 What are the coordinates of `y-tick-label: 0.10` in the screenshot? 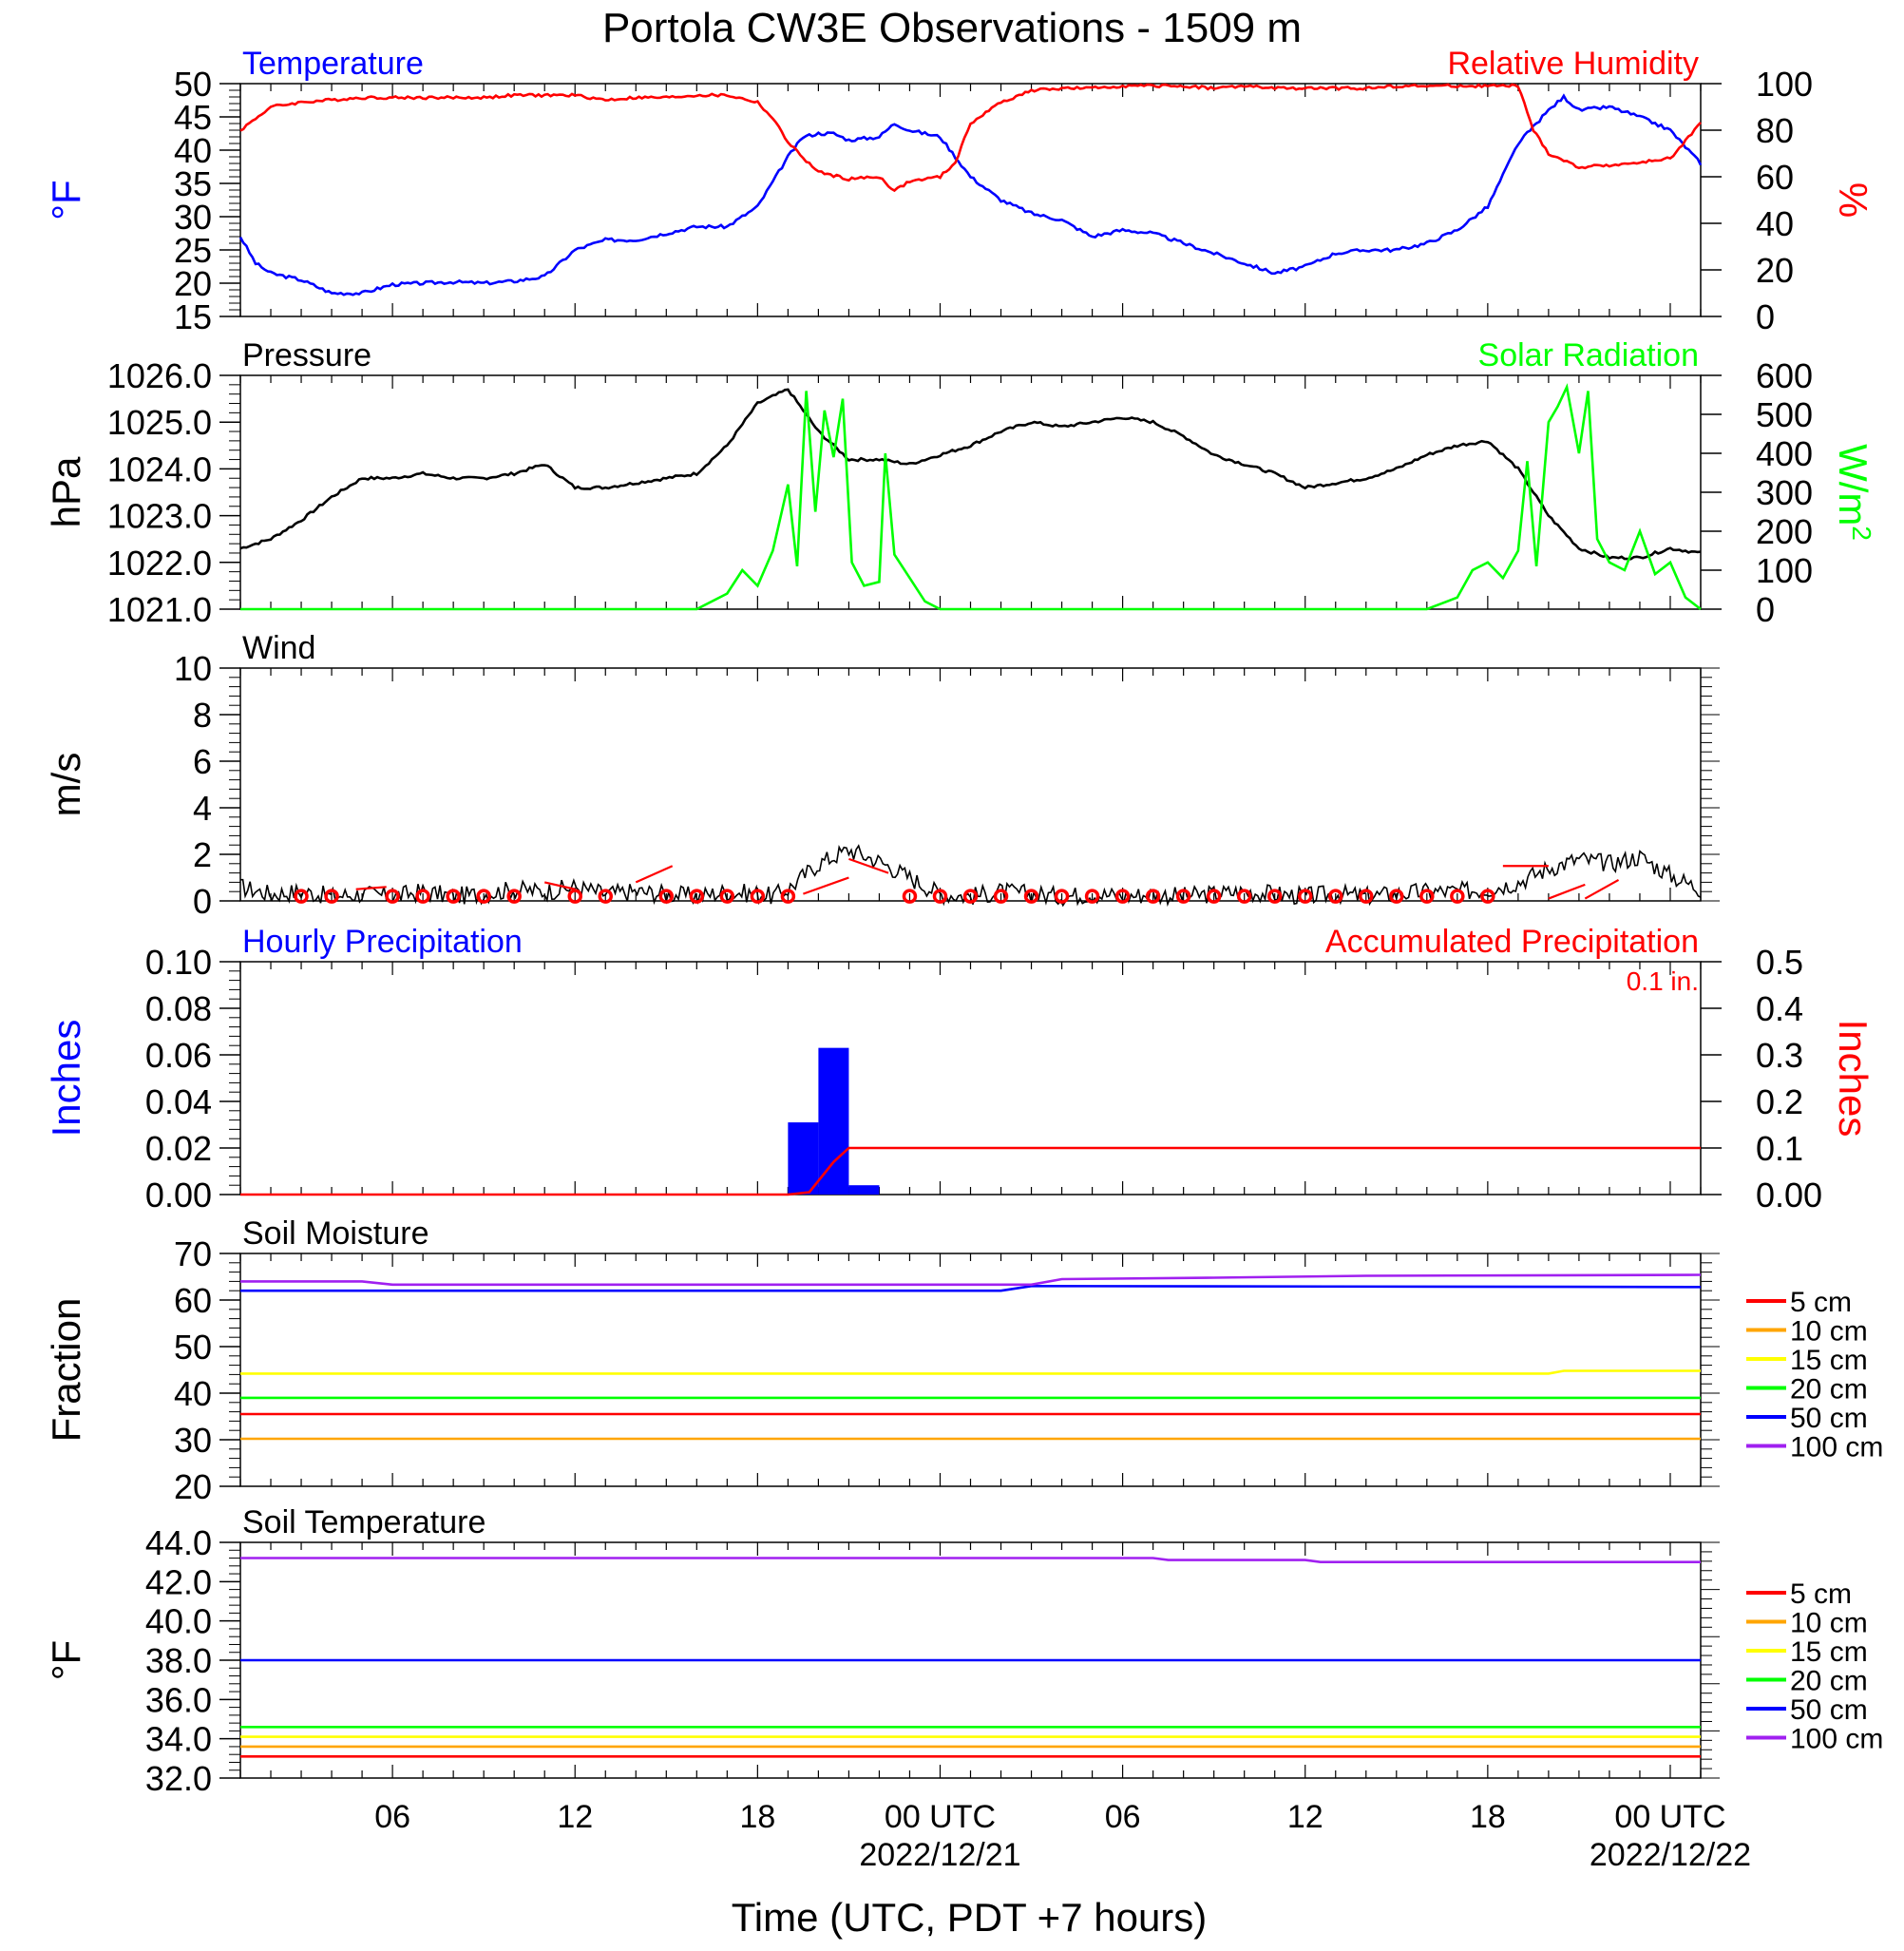 It's located at (178, 962).